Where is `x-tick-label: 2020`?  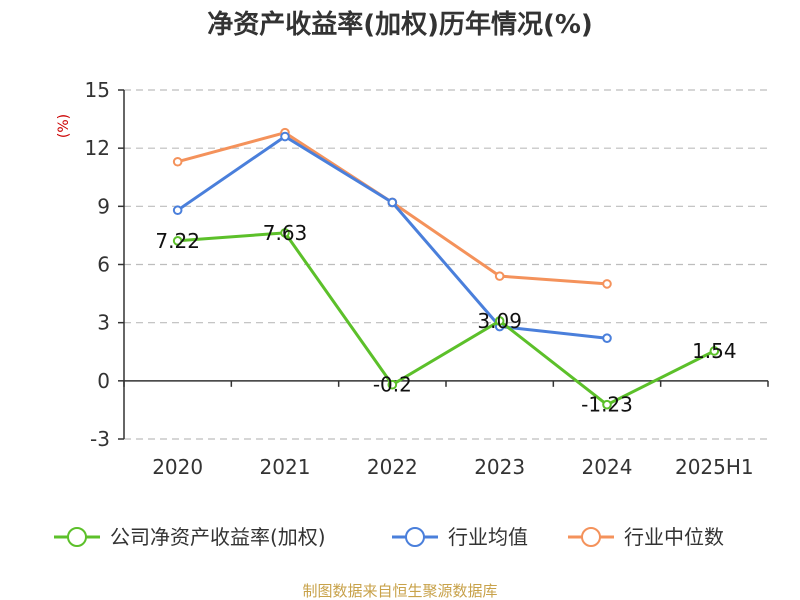
x-tick-label: 2020 is located at coordinates (177, 467).